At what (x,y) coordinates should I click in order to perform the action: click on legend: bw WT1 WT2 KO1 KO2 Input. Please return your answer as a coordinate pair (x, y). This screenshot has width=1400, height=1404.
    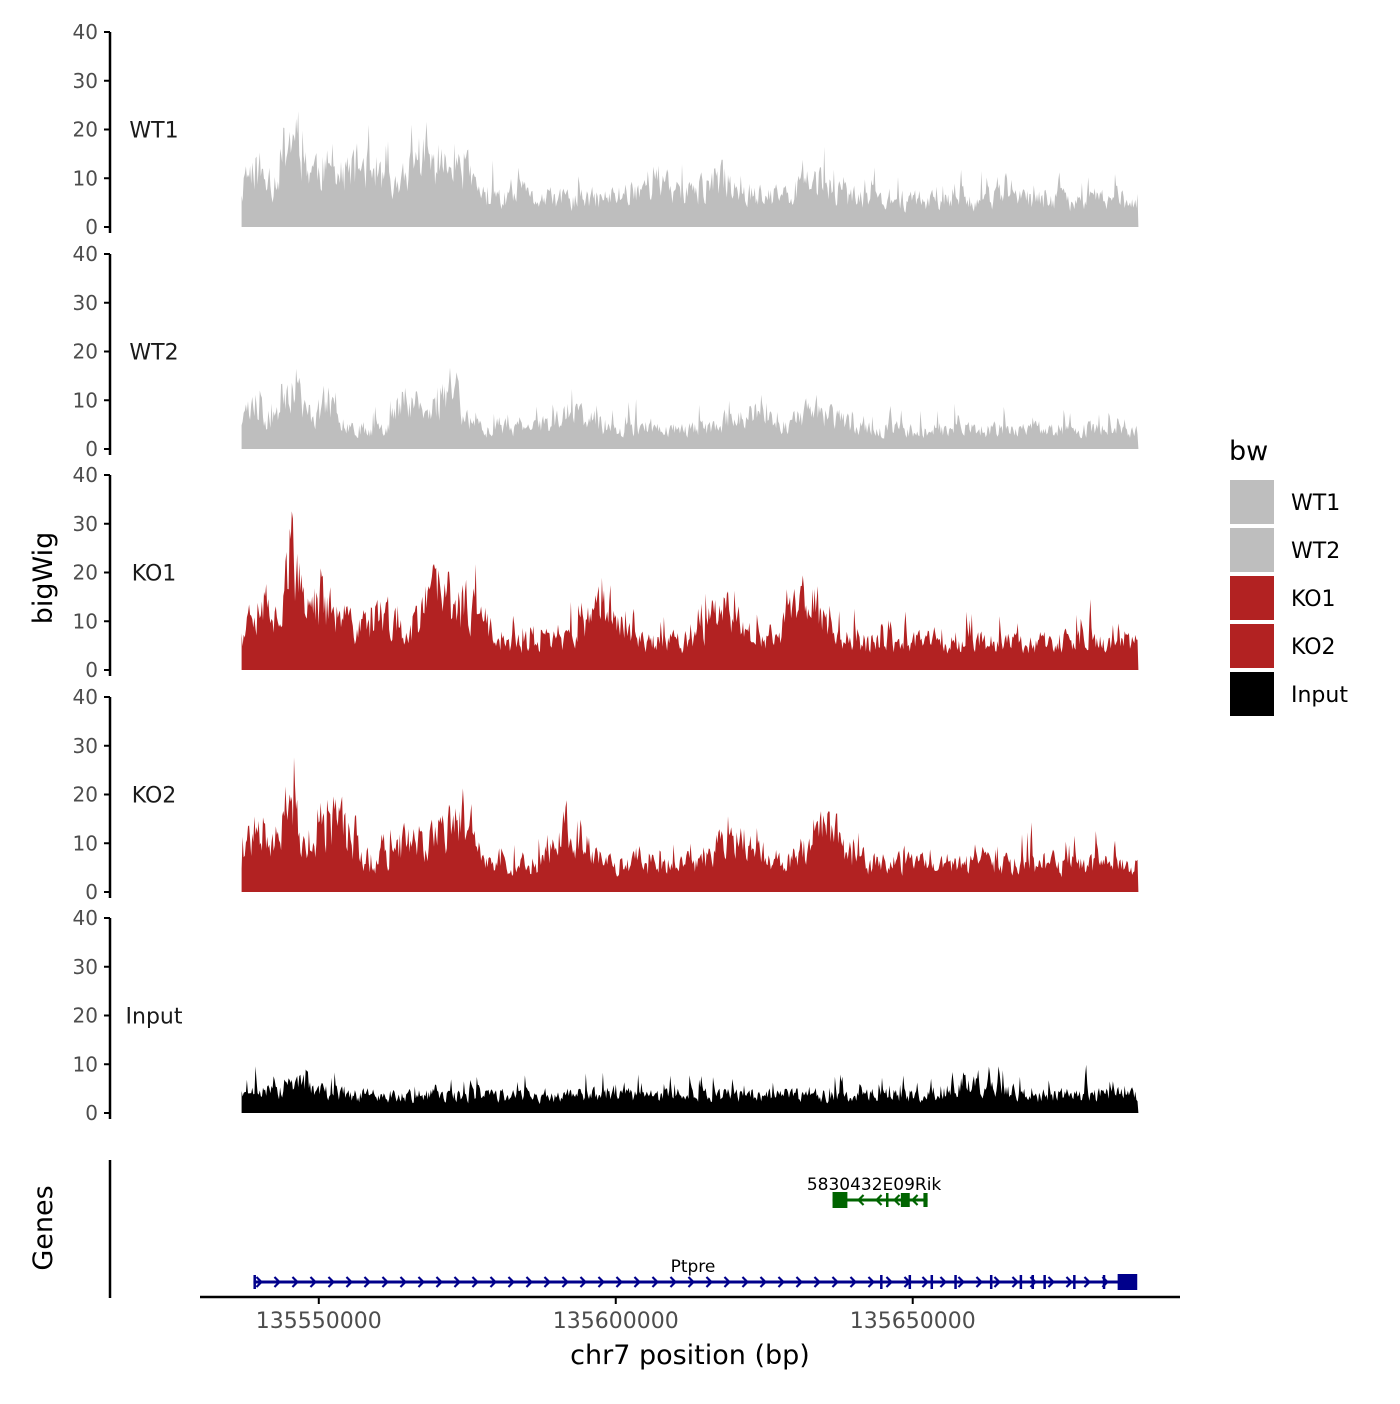
    Looking at the image, I should click on (1288, 576).